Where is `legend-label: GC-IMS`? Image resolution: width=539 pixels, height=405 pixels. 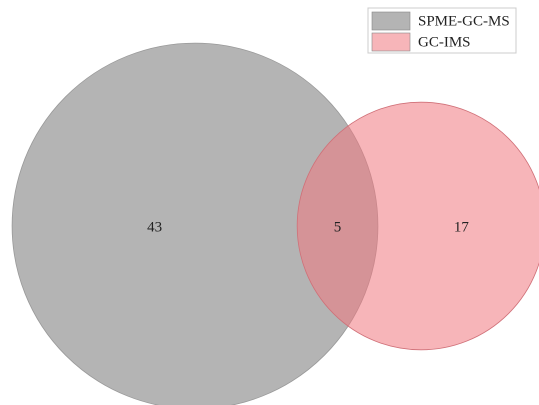 legend-label: GC-IMS is located at coordinates (444, 42).